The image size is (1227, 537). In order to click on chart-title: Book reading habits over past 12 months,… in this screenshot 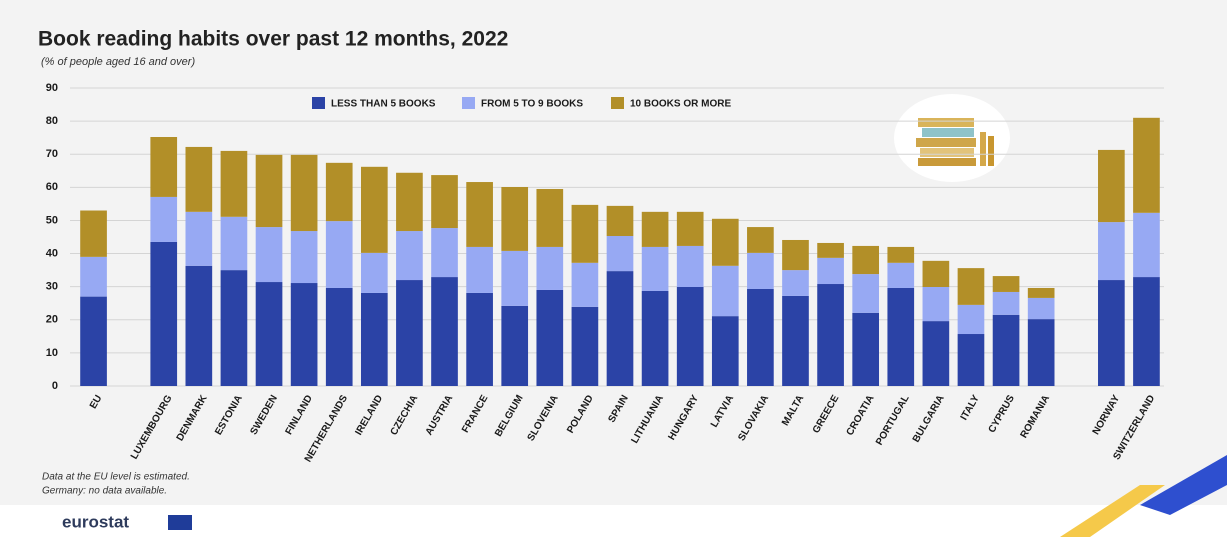, I will do `click(273, 39)`.